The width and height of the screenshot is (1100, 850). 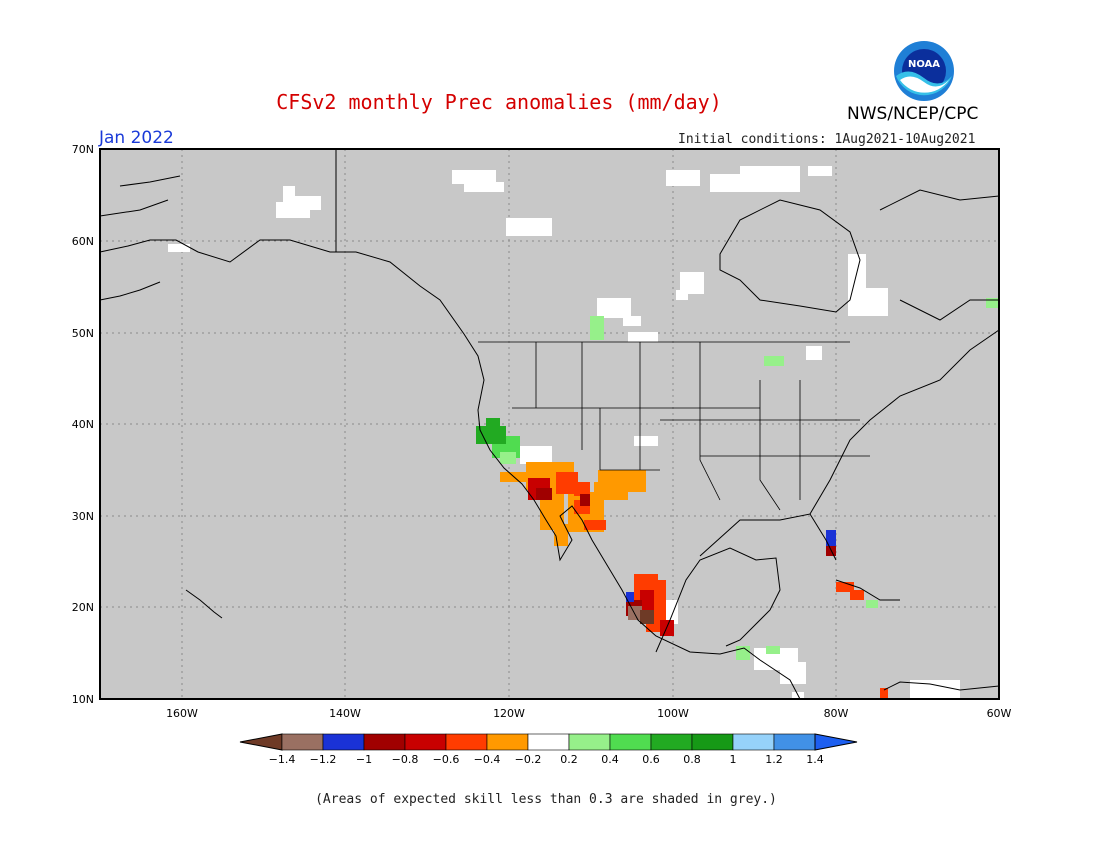 I want to click on chart-title: CFSv2 monthly Prec anomalies (mm/day), so click(x=499, y=102).